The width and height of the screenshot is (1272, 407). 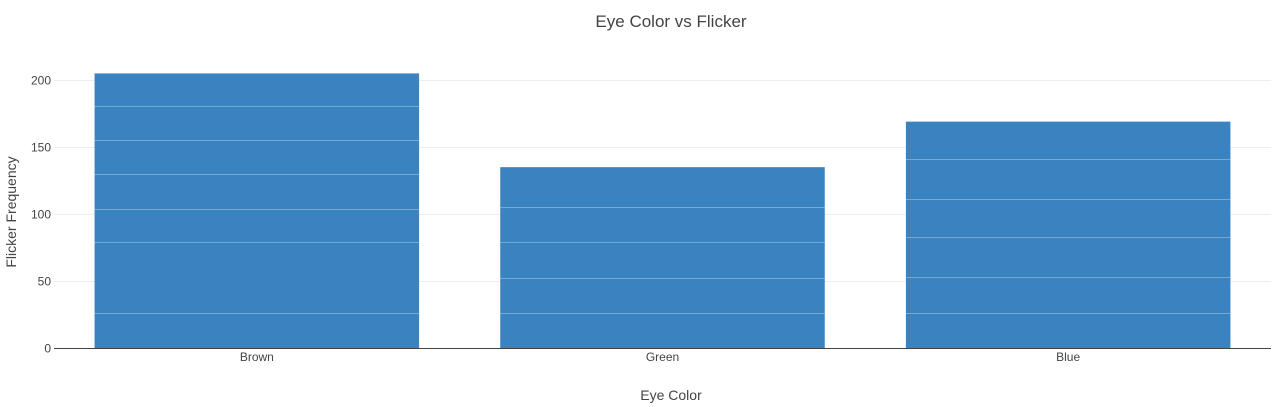 I want to click on x-tick-label: Green, so click(x=662, y=357).